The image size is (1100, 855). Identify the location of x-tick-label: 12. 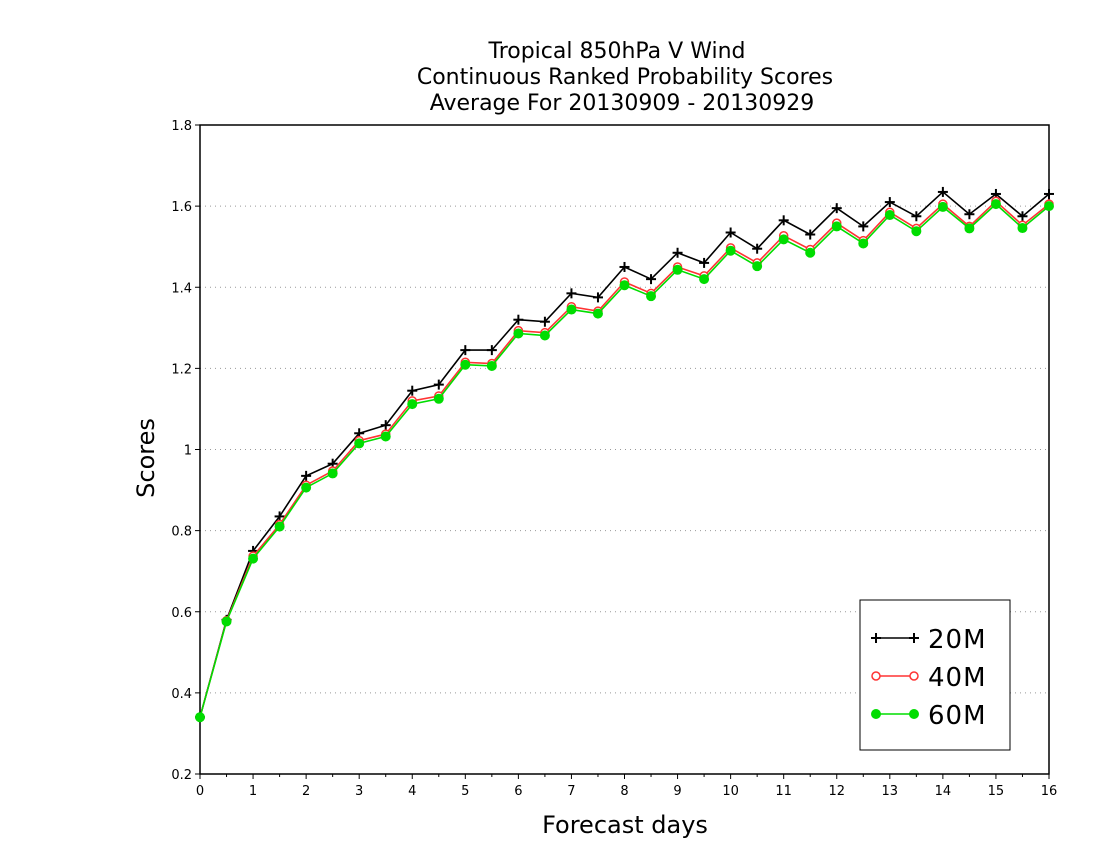
(836, 791).